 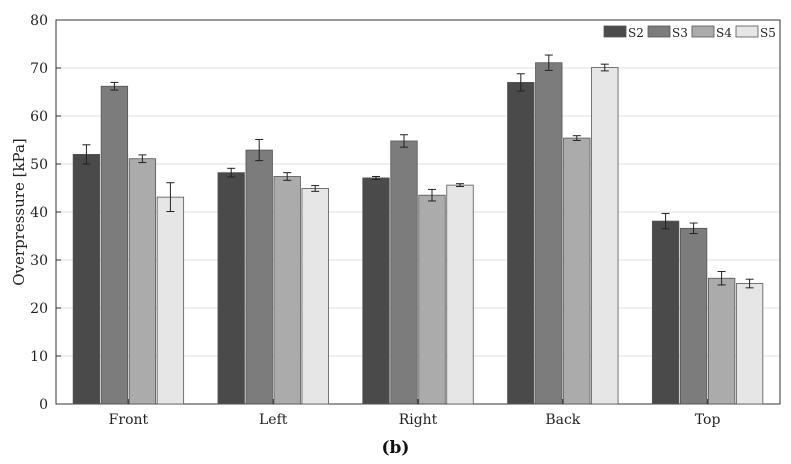 I want to click on y-tick-label: 80, so click(x=39, y=21).